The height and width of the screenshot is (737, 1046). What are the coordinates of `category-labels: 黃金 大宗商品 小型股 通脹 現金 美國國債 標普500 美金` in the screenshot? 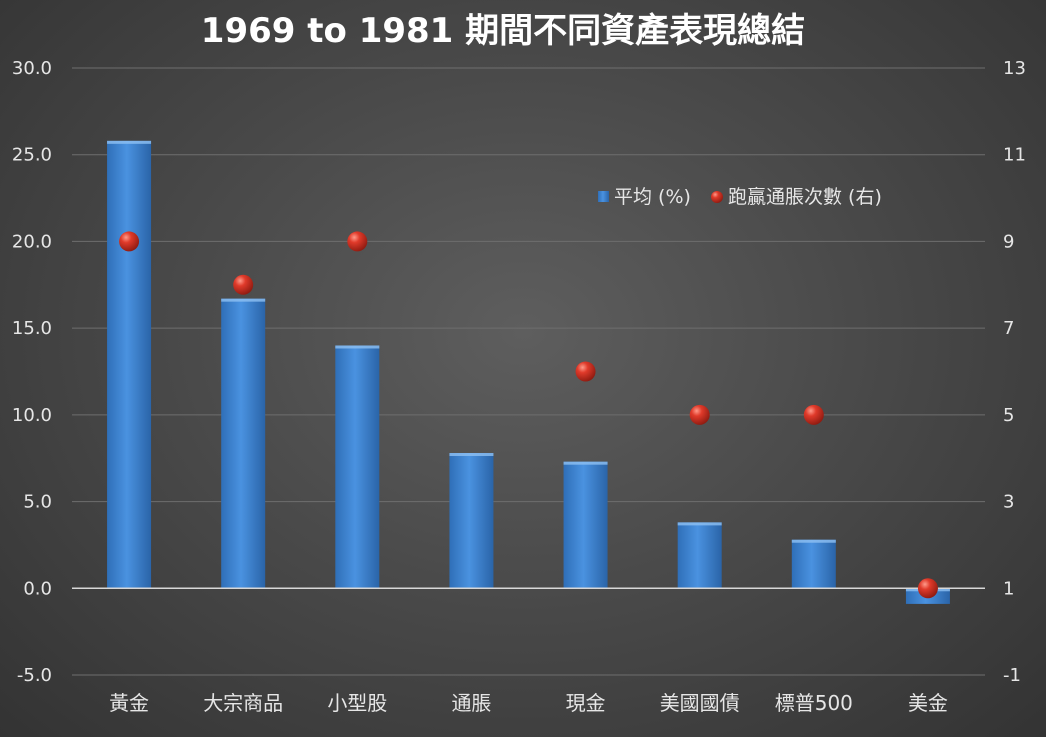 It's located at (528, 703).